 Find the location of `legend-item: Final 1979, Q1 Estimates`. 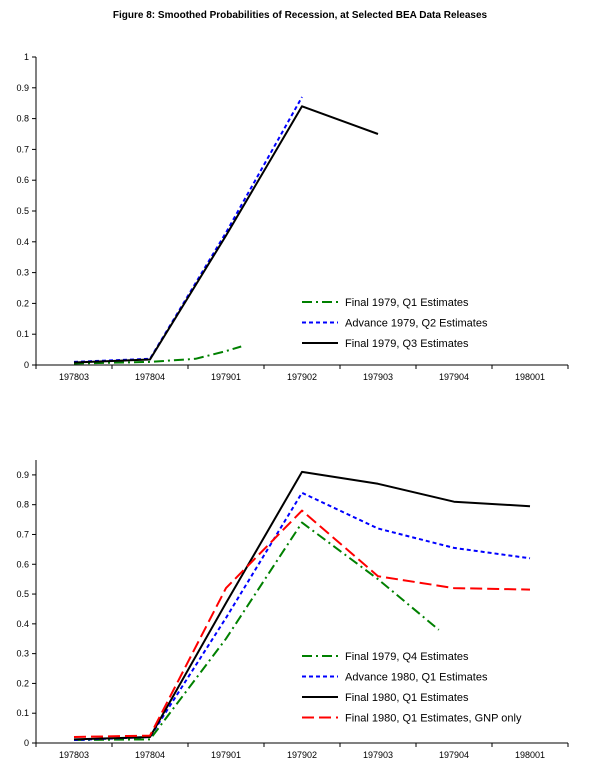

legend-item: Final 1979, Q1 Estimates is located at coordinates (385, 303).